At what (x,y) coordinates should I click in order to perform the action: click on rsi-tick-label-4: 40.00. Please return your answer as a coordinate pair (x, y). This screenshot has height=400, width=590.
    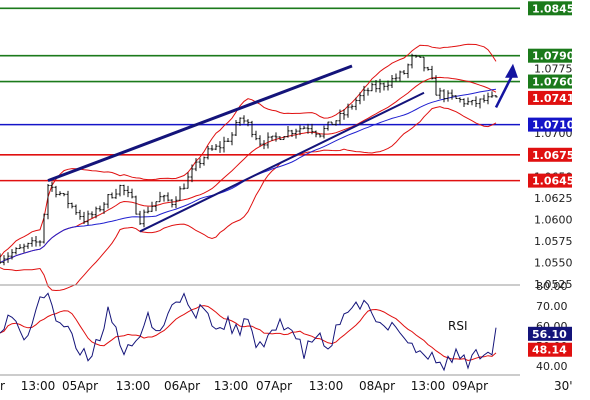
    Looking at the image, I should click on (552, 366).